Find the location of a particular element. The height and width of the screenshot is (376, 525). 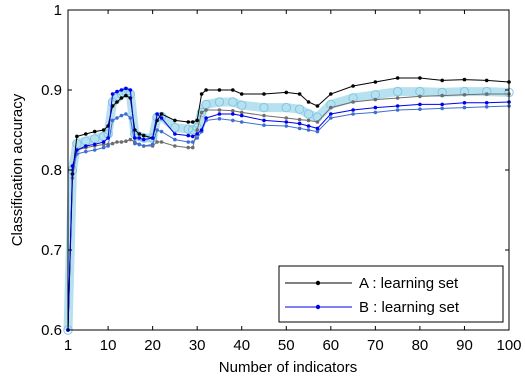

y-tick-label: 0.7 is located at coordinates (51, 250).